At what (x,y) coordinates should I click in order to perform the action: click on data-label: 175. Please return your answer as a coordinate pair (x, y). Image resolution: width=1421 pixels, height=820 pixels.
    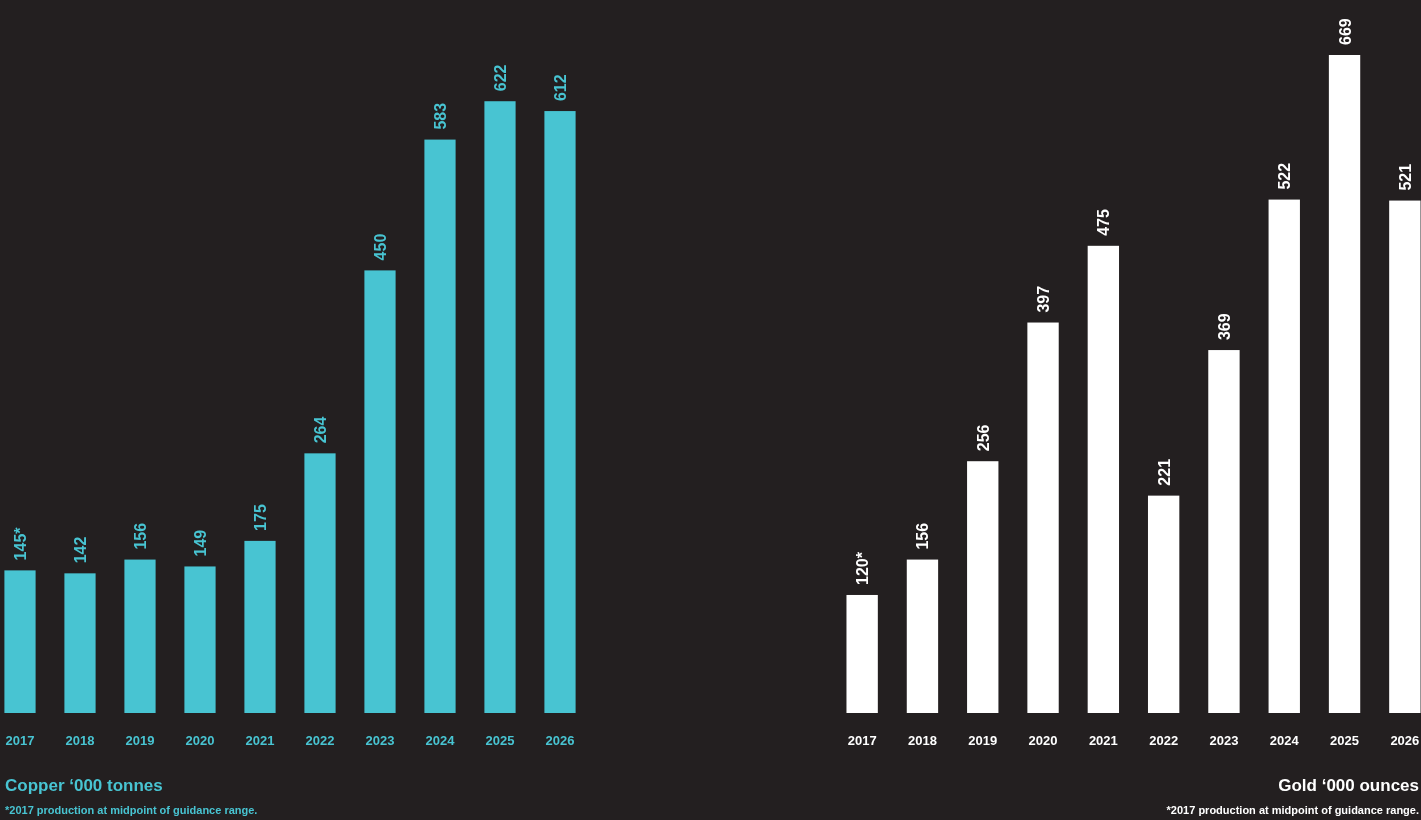
    Looking at the image, I should click on (260, 517).